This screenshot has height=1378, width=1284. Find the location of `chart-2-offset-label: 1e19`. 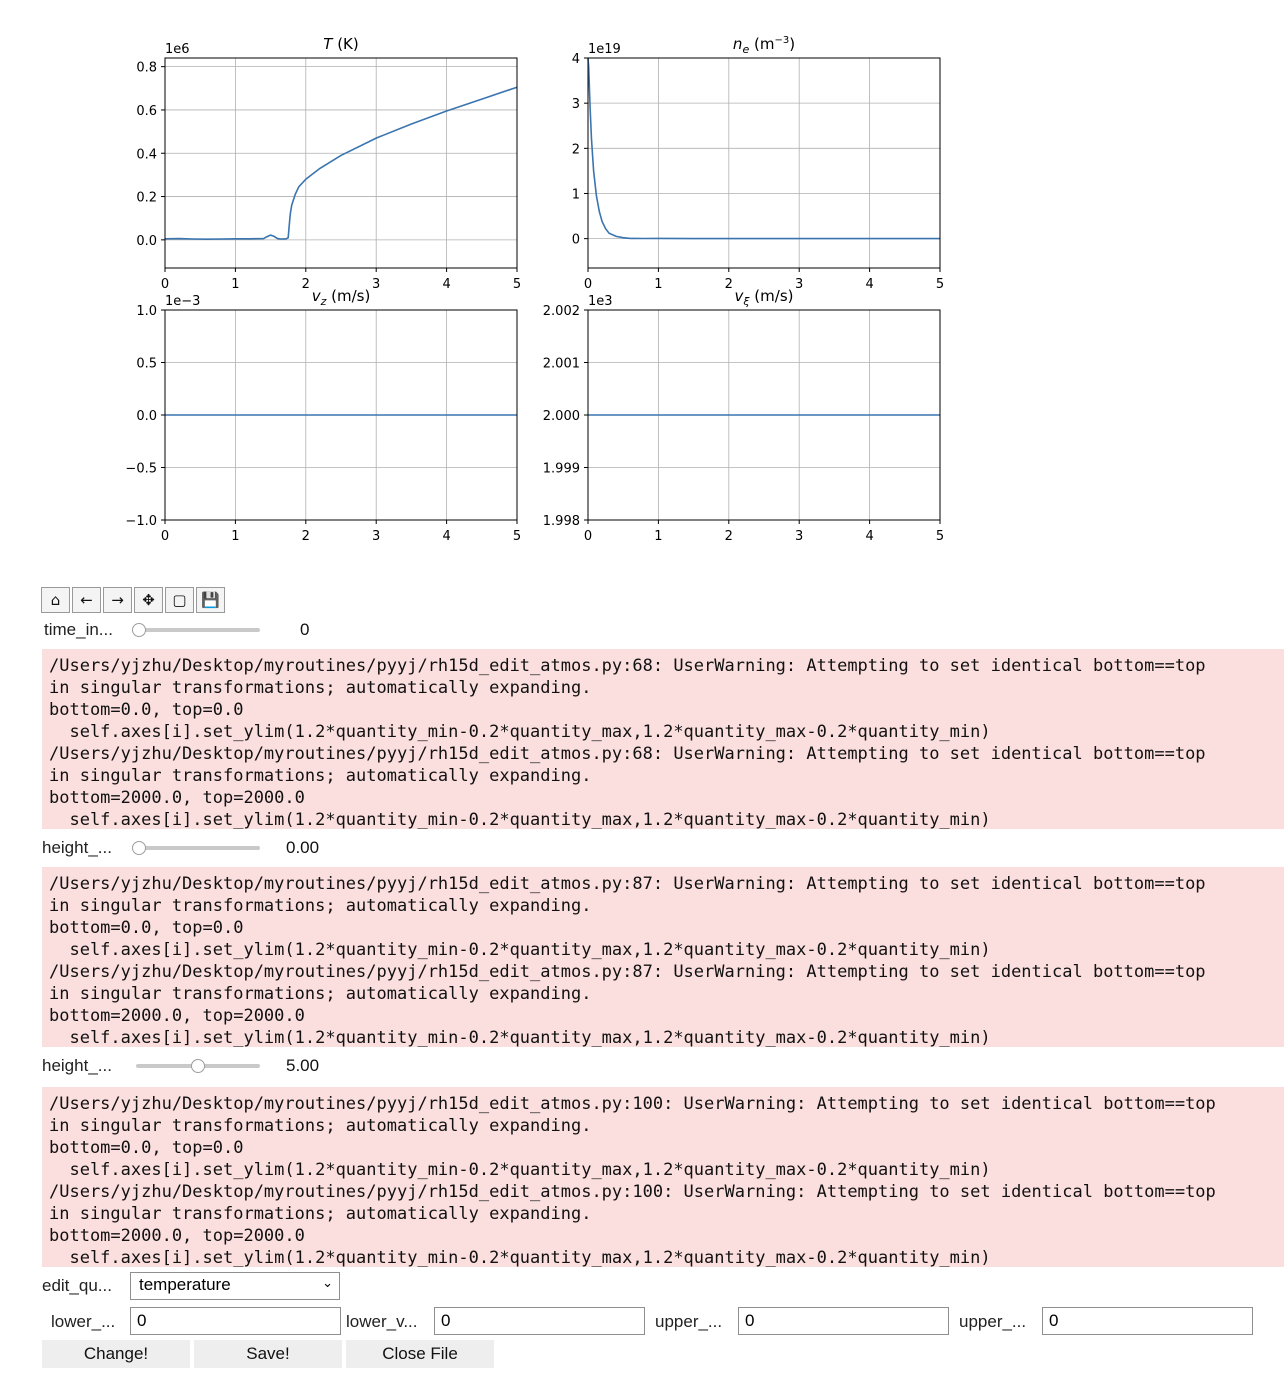

chart-2-offset-label: 1e19 is located at coordinates (604, 49).